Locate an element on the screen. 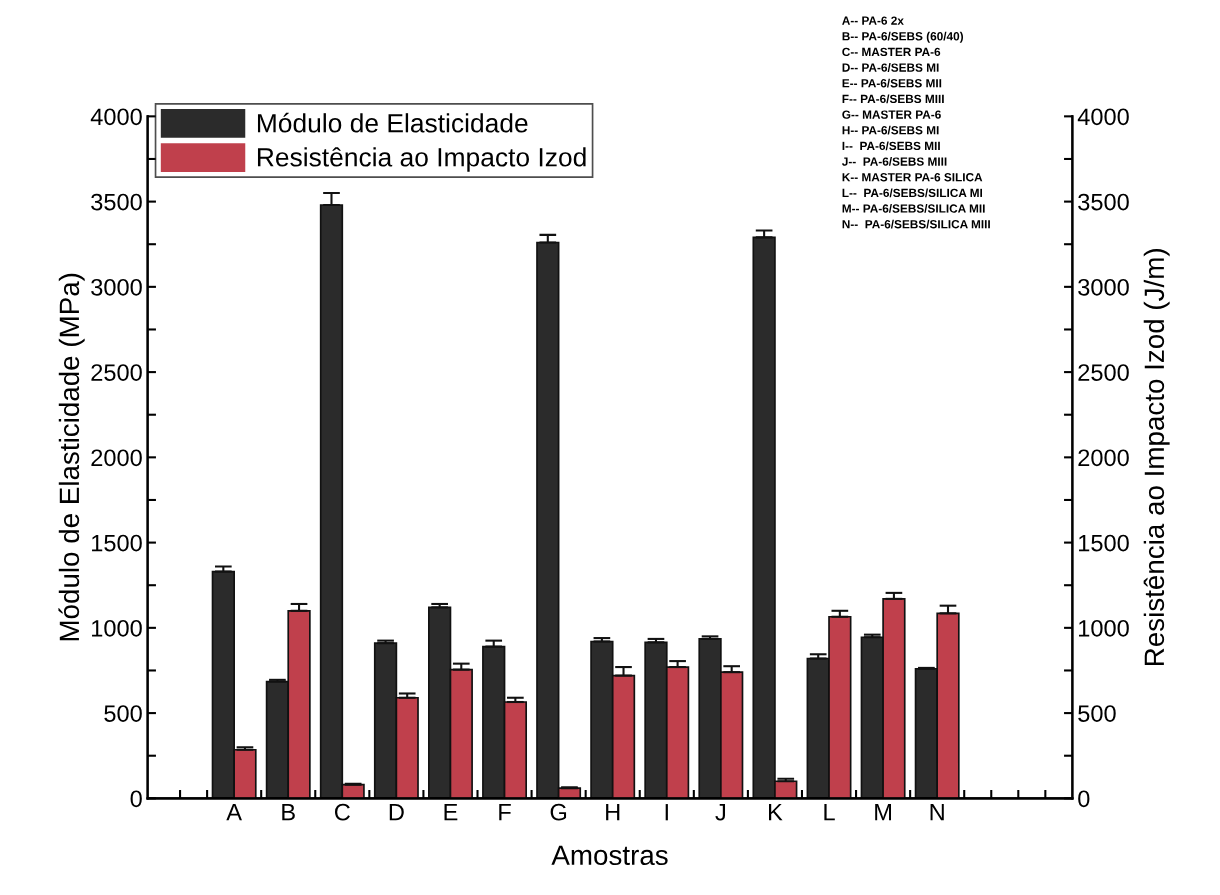 Image resolution: width=1220 pixels, height=895 pixels. annotation: N-- PA-6/SEBS/SILICA MIII is located at coordinates (916, 224).